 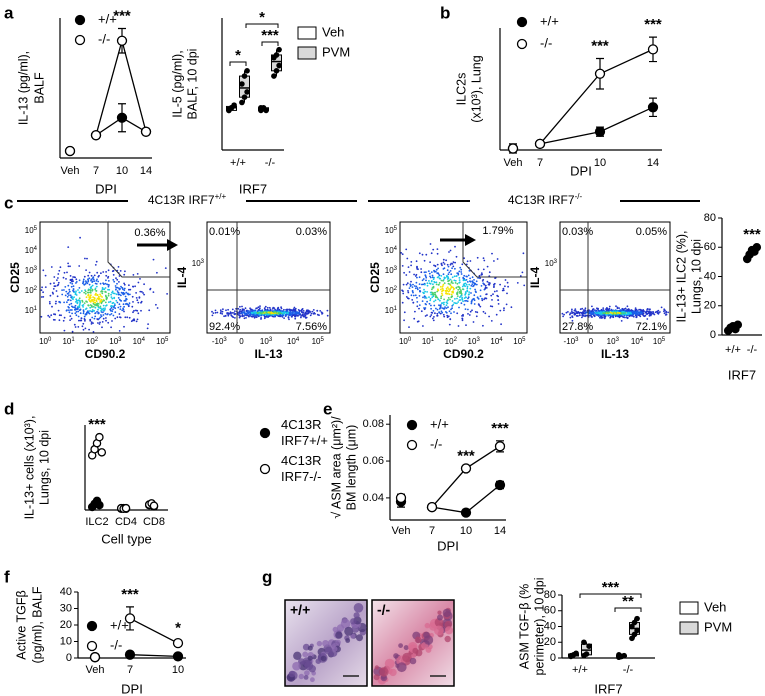 I want to click on tick-base: 10, so click(x=494, y=341).